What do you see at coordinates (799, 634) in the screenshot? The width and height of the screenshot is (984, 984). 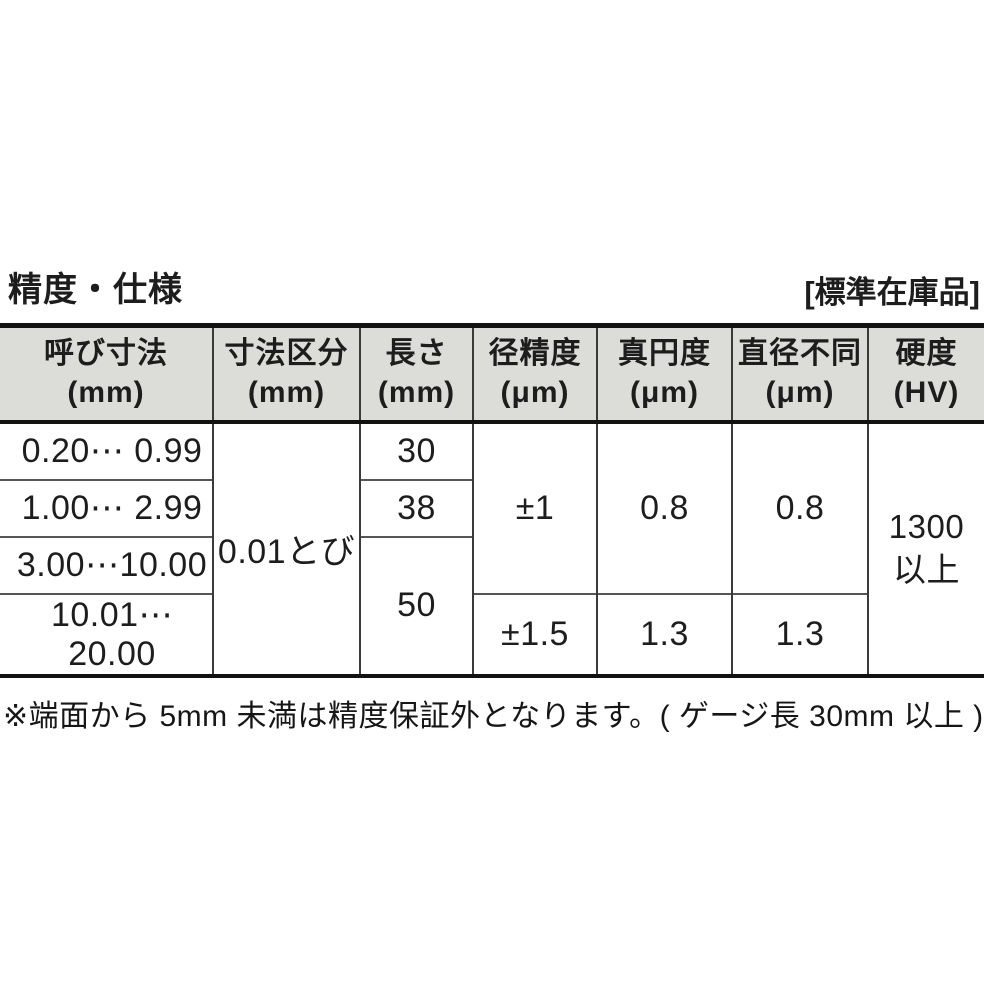 I see `dia-variation-cell: 1.3` at bounding box center [799, 634].